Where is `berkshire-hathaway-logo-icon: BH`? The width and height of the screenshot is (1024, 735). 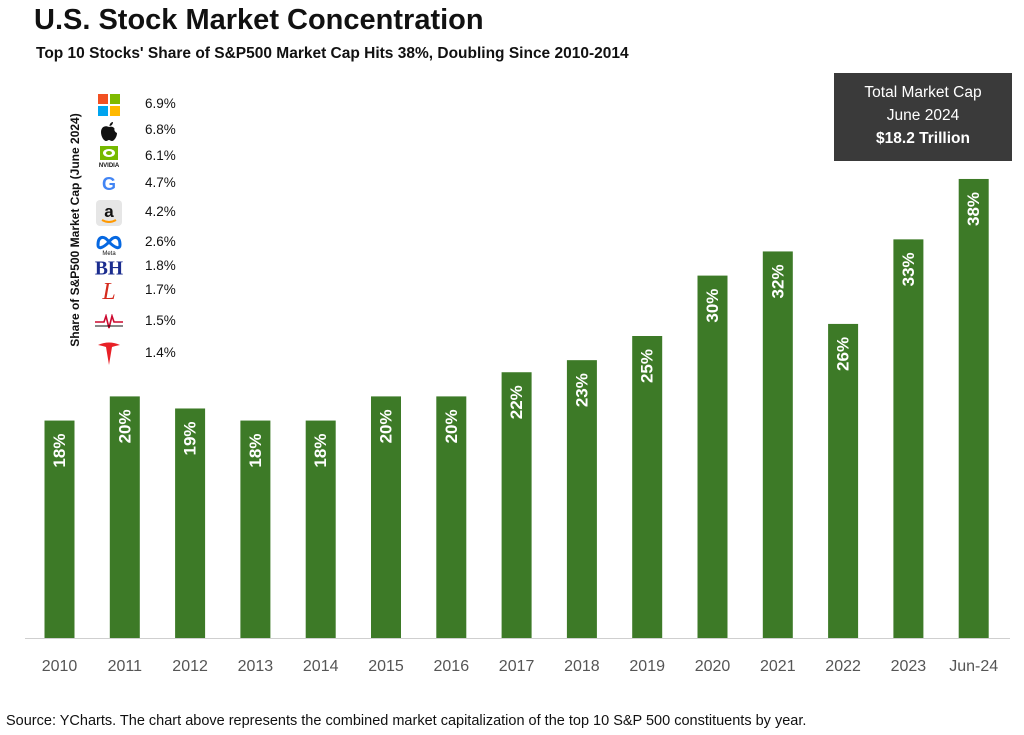
berkshire-hathaway-logo-icon: BH is located at coordinates (109, 267).